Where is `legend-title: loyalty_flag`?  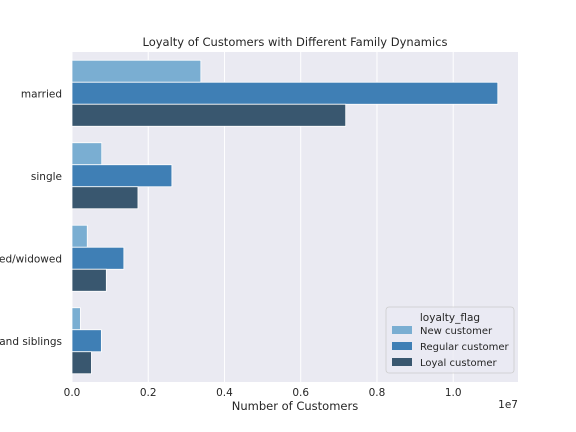
legend-title: loyalty_flag is located at coordinates (450, 318).